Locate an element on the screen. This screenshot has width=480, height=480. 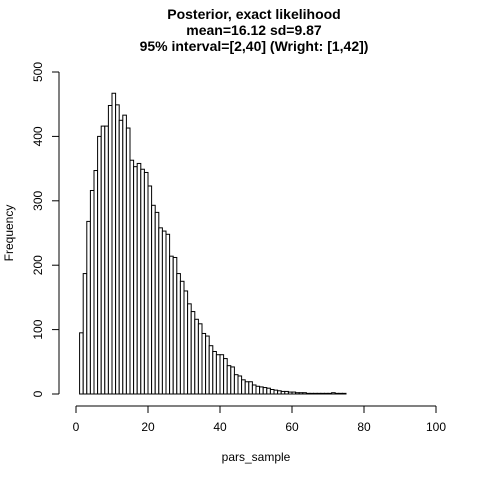
y-axis-label: Frequency is located at coordinates (9, 233).